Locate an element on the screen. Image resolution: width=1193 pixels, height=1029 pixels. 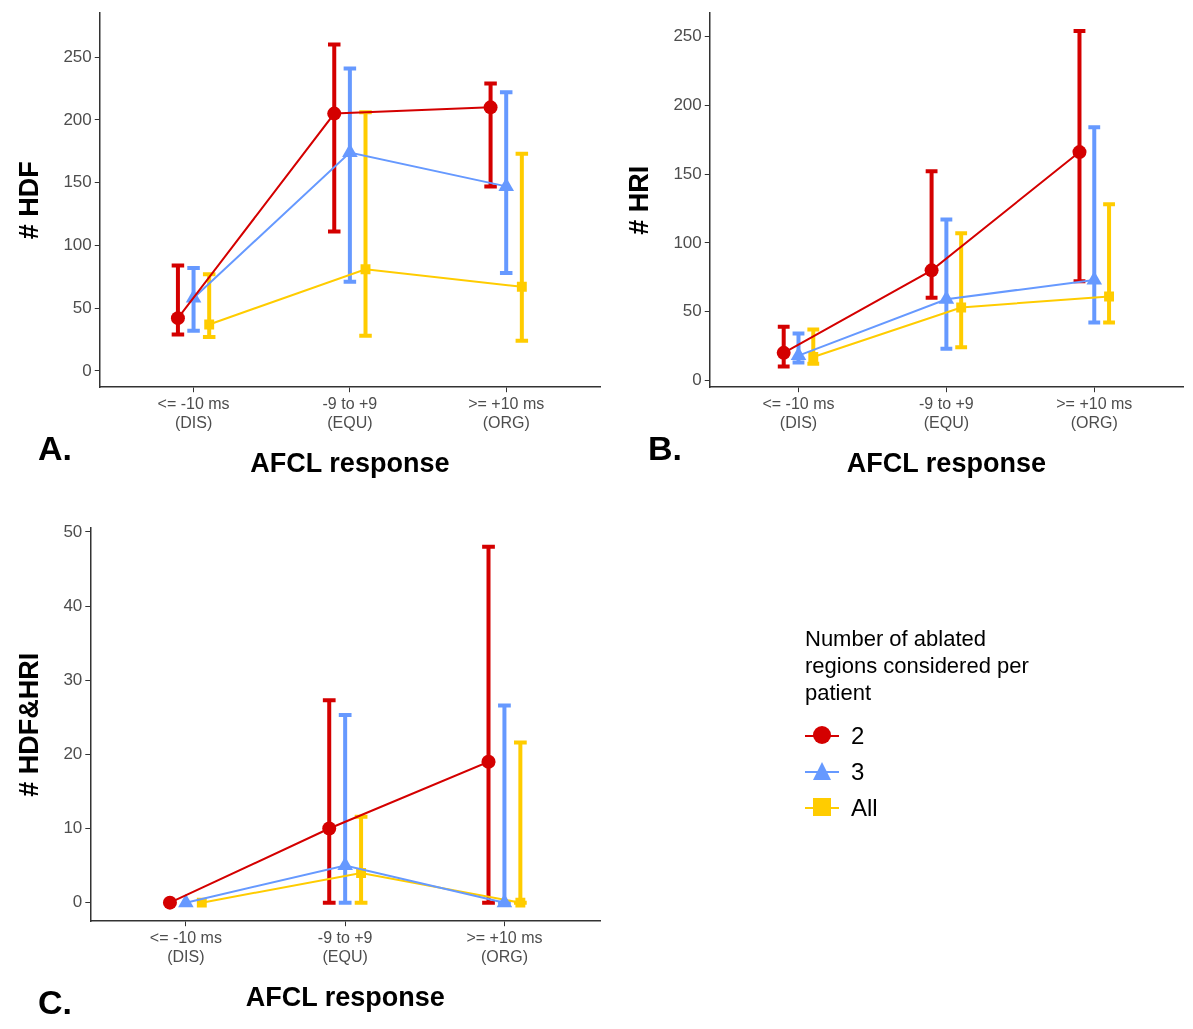
text: B. is located at coordinates (665, 448).